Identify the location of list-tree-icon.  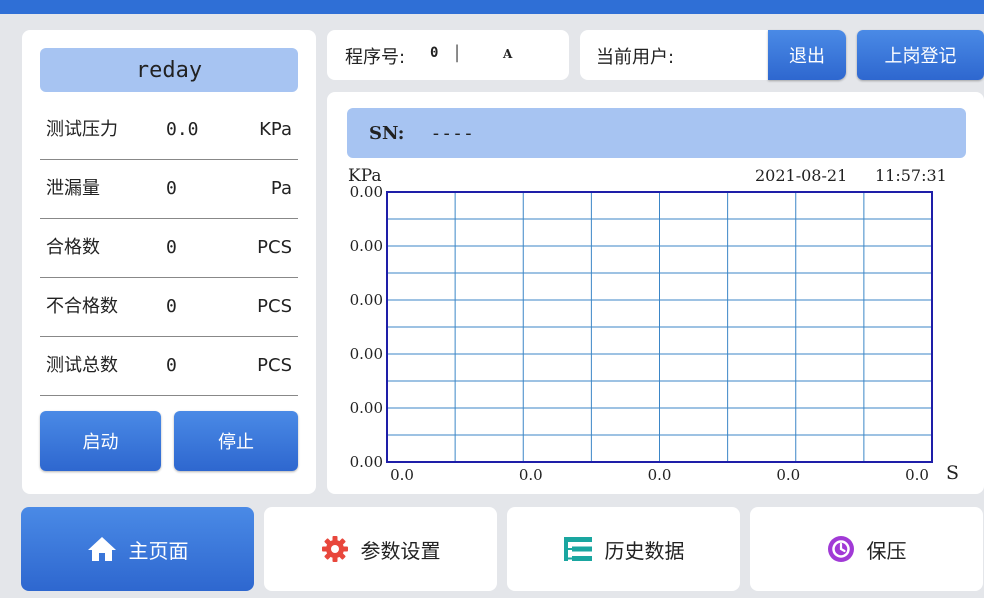
(578, 549).